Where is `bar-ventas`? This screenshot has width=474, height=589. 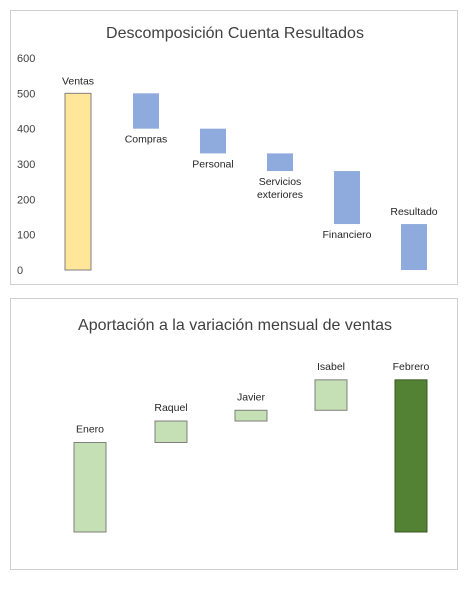 bar-ventas is located at coordinates (78, 181).